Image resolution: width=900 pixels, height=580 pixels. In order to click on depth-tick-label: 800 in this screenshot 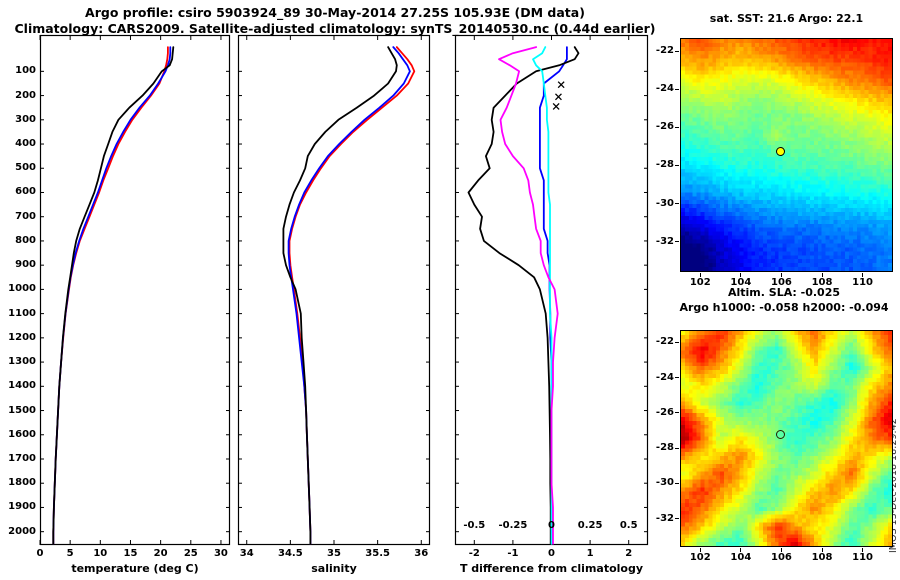, I will do `click(25, 240)`.